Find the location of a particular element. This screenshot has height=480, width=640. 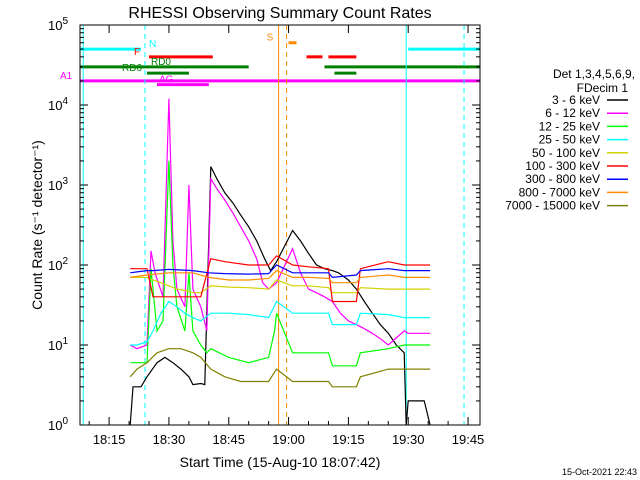

y-tick-label: 10⁰ is located at coordinates (58, 424).